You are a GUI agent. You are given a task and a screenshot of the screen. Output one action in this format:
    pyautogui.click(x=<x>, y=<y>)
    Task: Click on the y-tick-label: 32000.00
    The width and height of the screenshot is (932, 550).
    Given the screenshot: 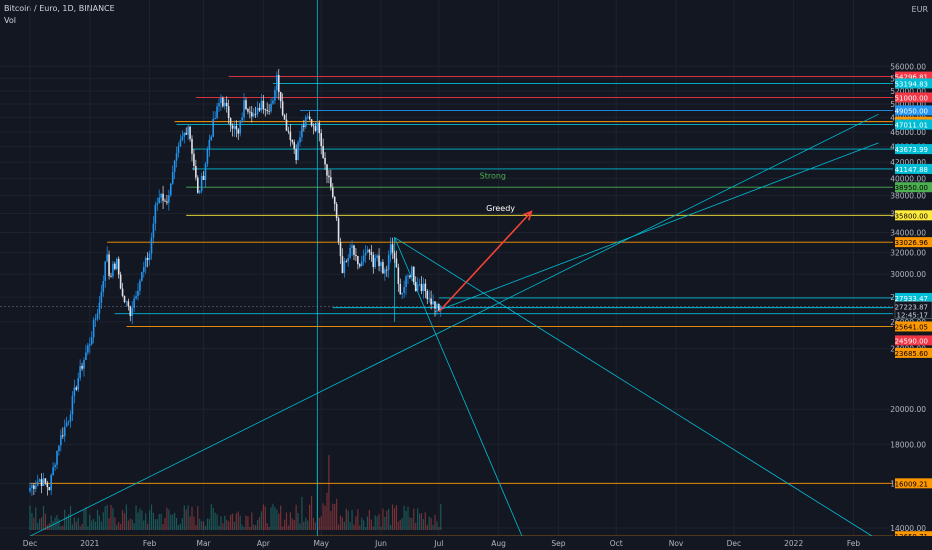 What is the action you would take?
    pyautogui.click(x=908, y=253)
    